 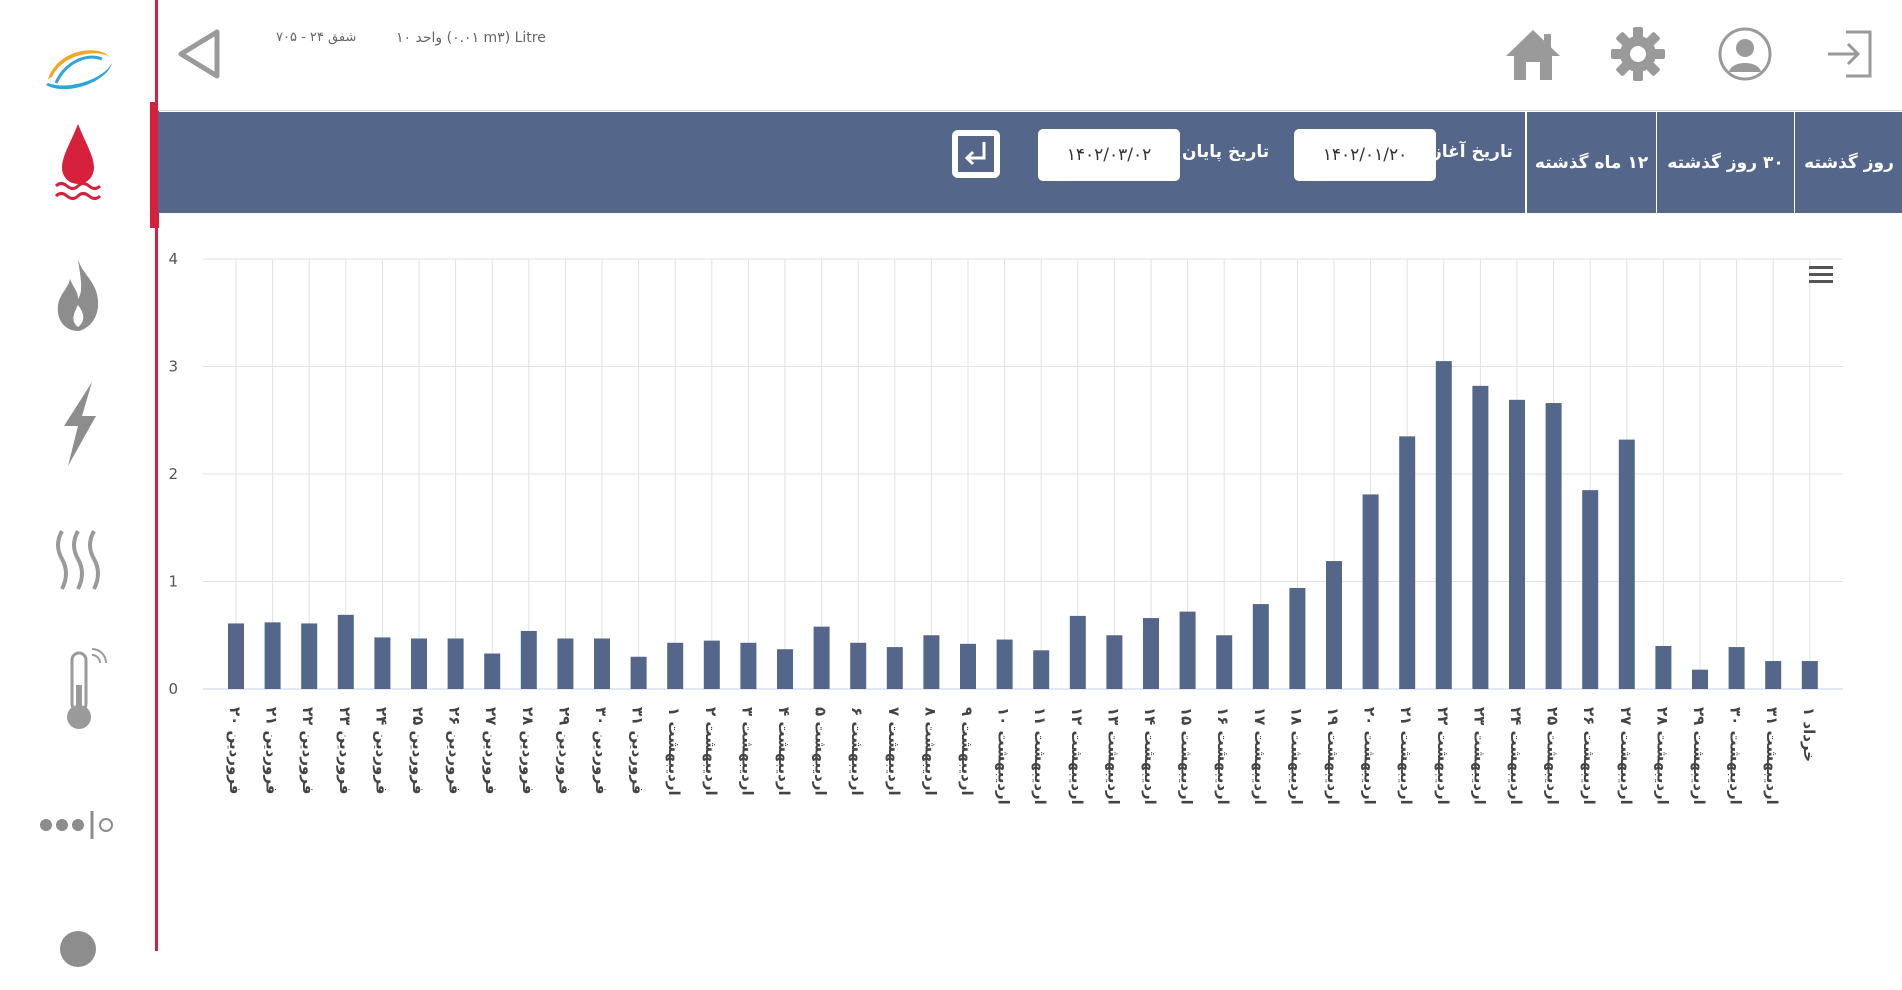 What do you see at coordinates (1821, 274) in the screenshot?
I see `hamburger-menu-icon` at bounding box center [1821, 274].